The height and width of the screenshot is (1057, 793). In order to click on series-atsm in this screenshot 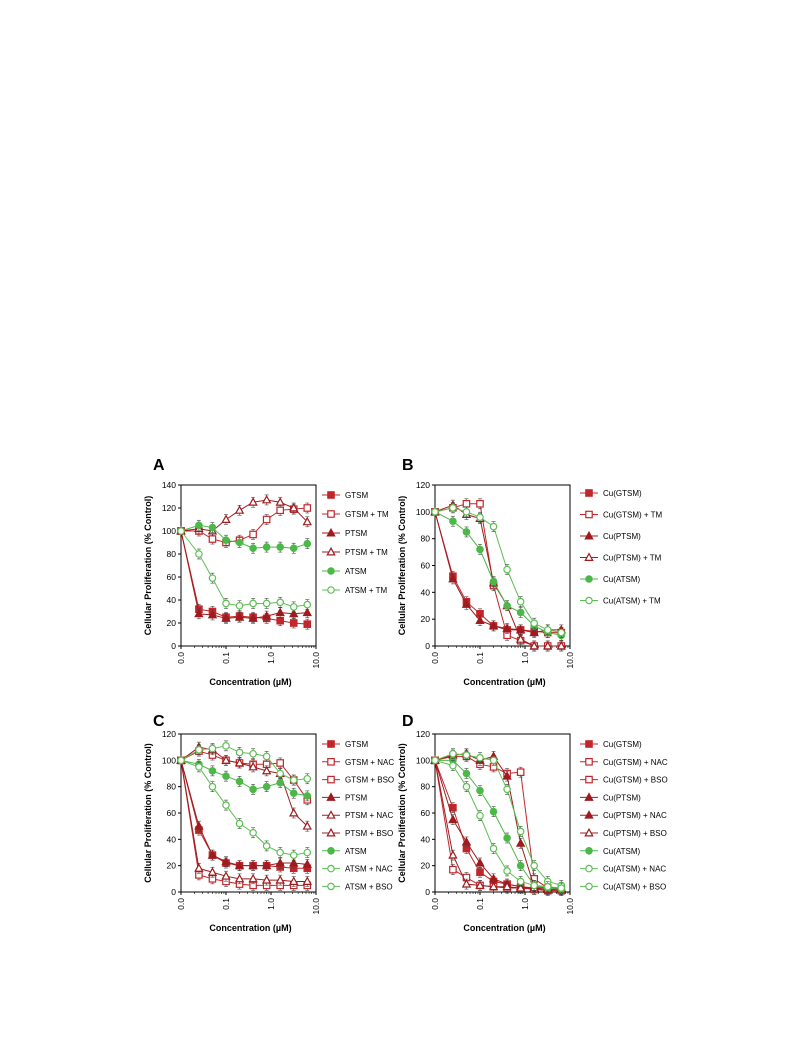, I will do `click(244, 536)`.